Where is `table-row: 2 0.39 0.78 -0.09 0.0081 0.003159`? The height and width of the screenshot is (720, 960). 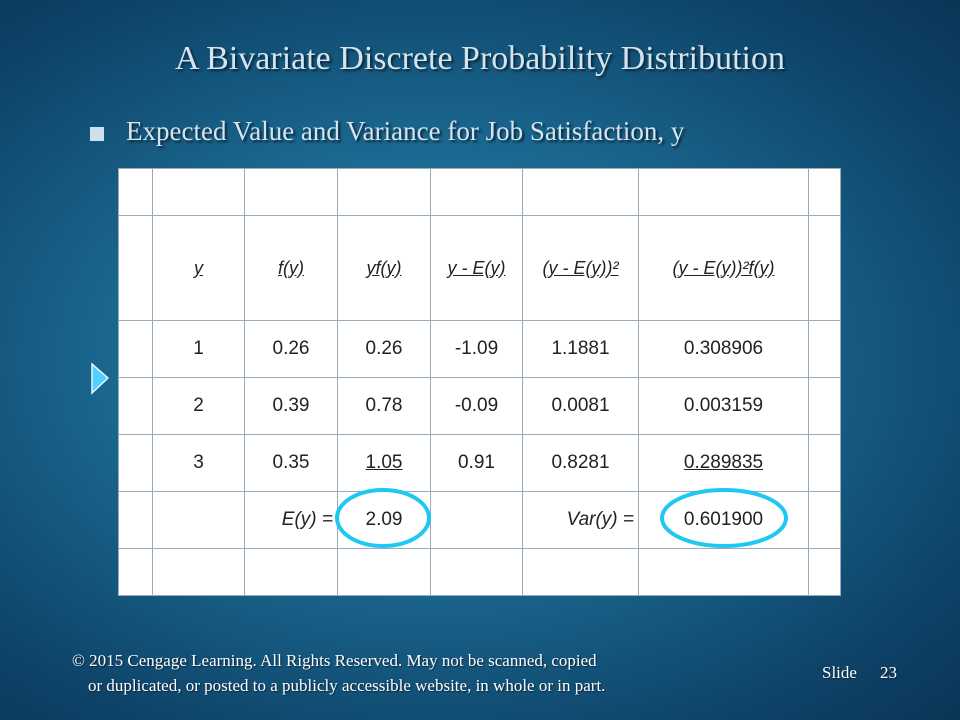
table-row: 2 0.39 0.78 -0.09 0.0081 0.003159 is located at coordinates (479, 406).